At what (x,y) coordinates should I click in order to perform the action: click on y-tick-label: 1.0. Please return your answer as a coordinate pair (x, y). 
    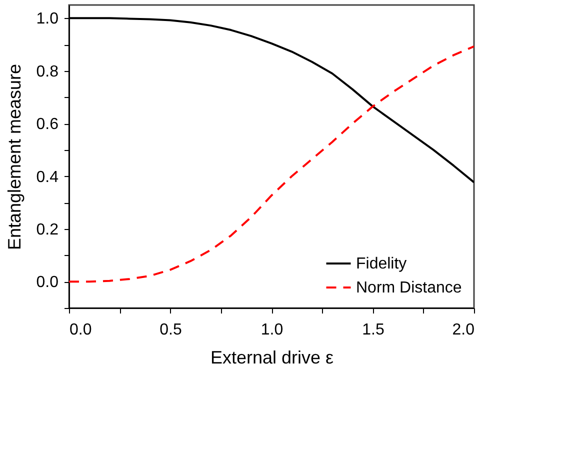
    Looking at the image, I should click on (47, 19).